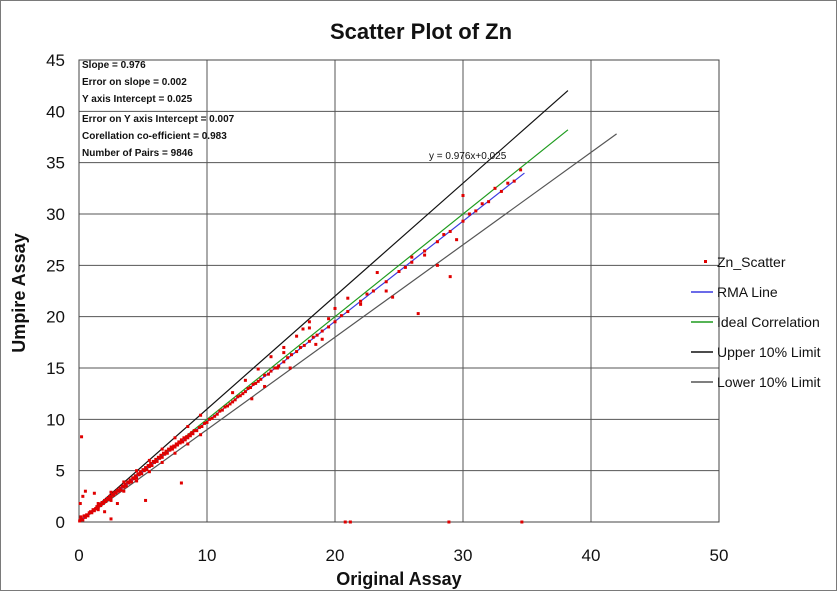 Image resolution: width=839 pixels, height=593 pixels. Describe the element at coordinates (114, 65) in the screenshot. I see `stat-slope: Slope = 0.976` at that location.